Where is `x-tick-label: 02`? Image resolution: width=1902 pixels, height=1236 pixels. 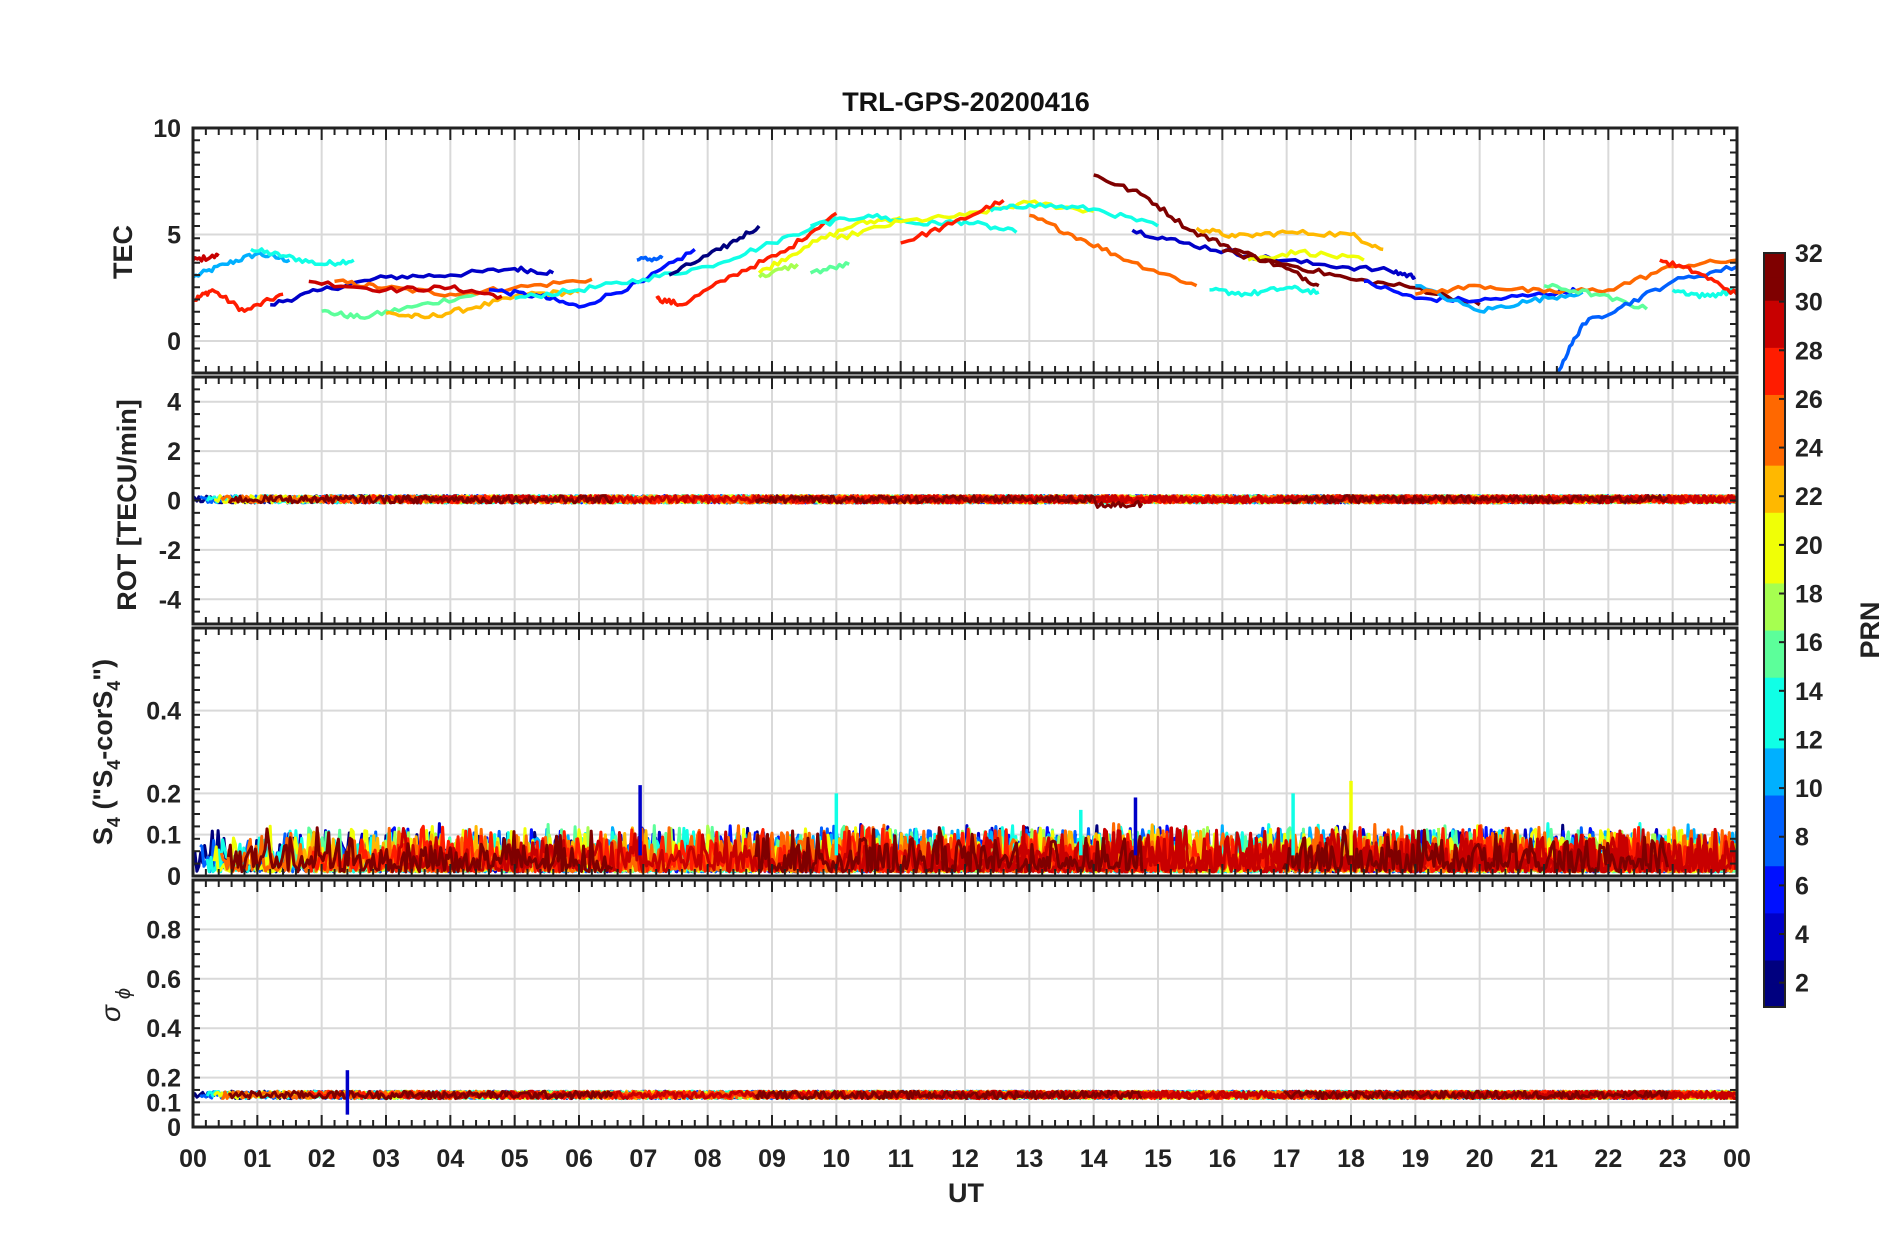
x-tick-label: 02 is located at coordinates (322, 1159).